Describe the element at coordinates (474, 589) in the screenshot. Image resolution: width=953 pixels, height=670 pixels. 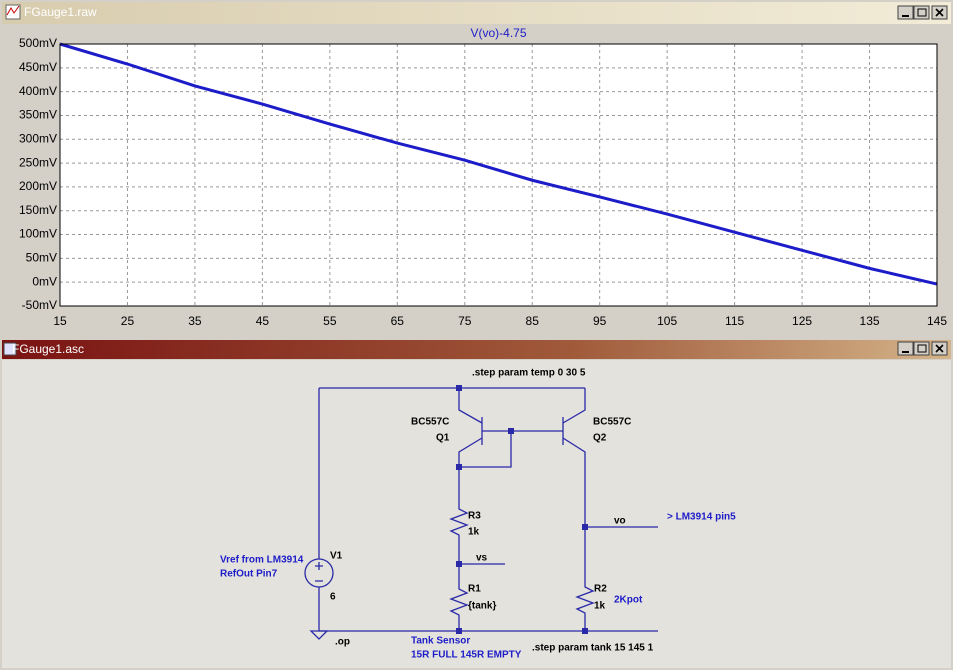
I see `component-name: R1` at that location.